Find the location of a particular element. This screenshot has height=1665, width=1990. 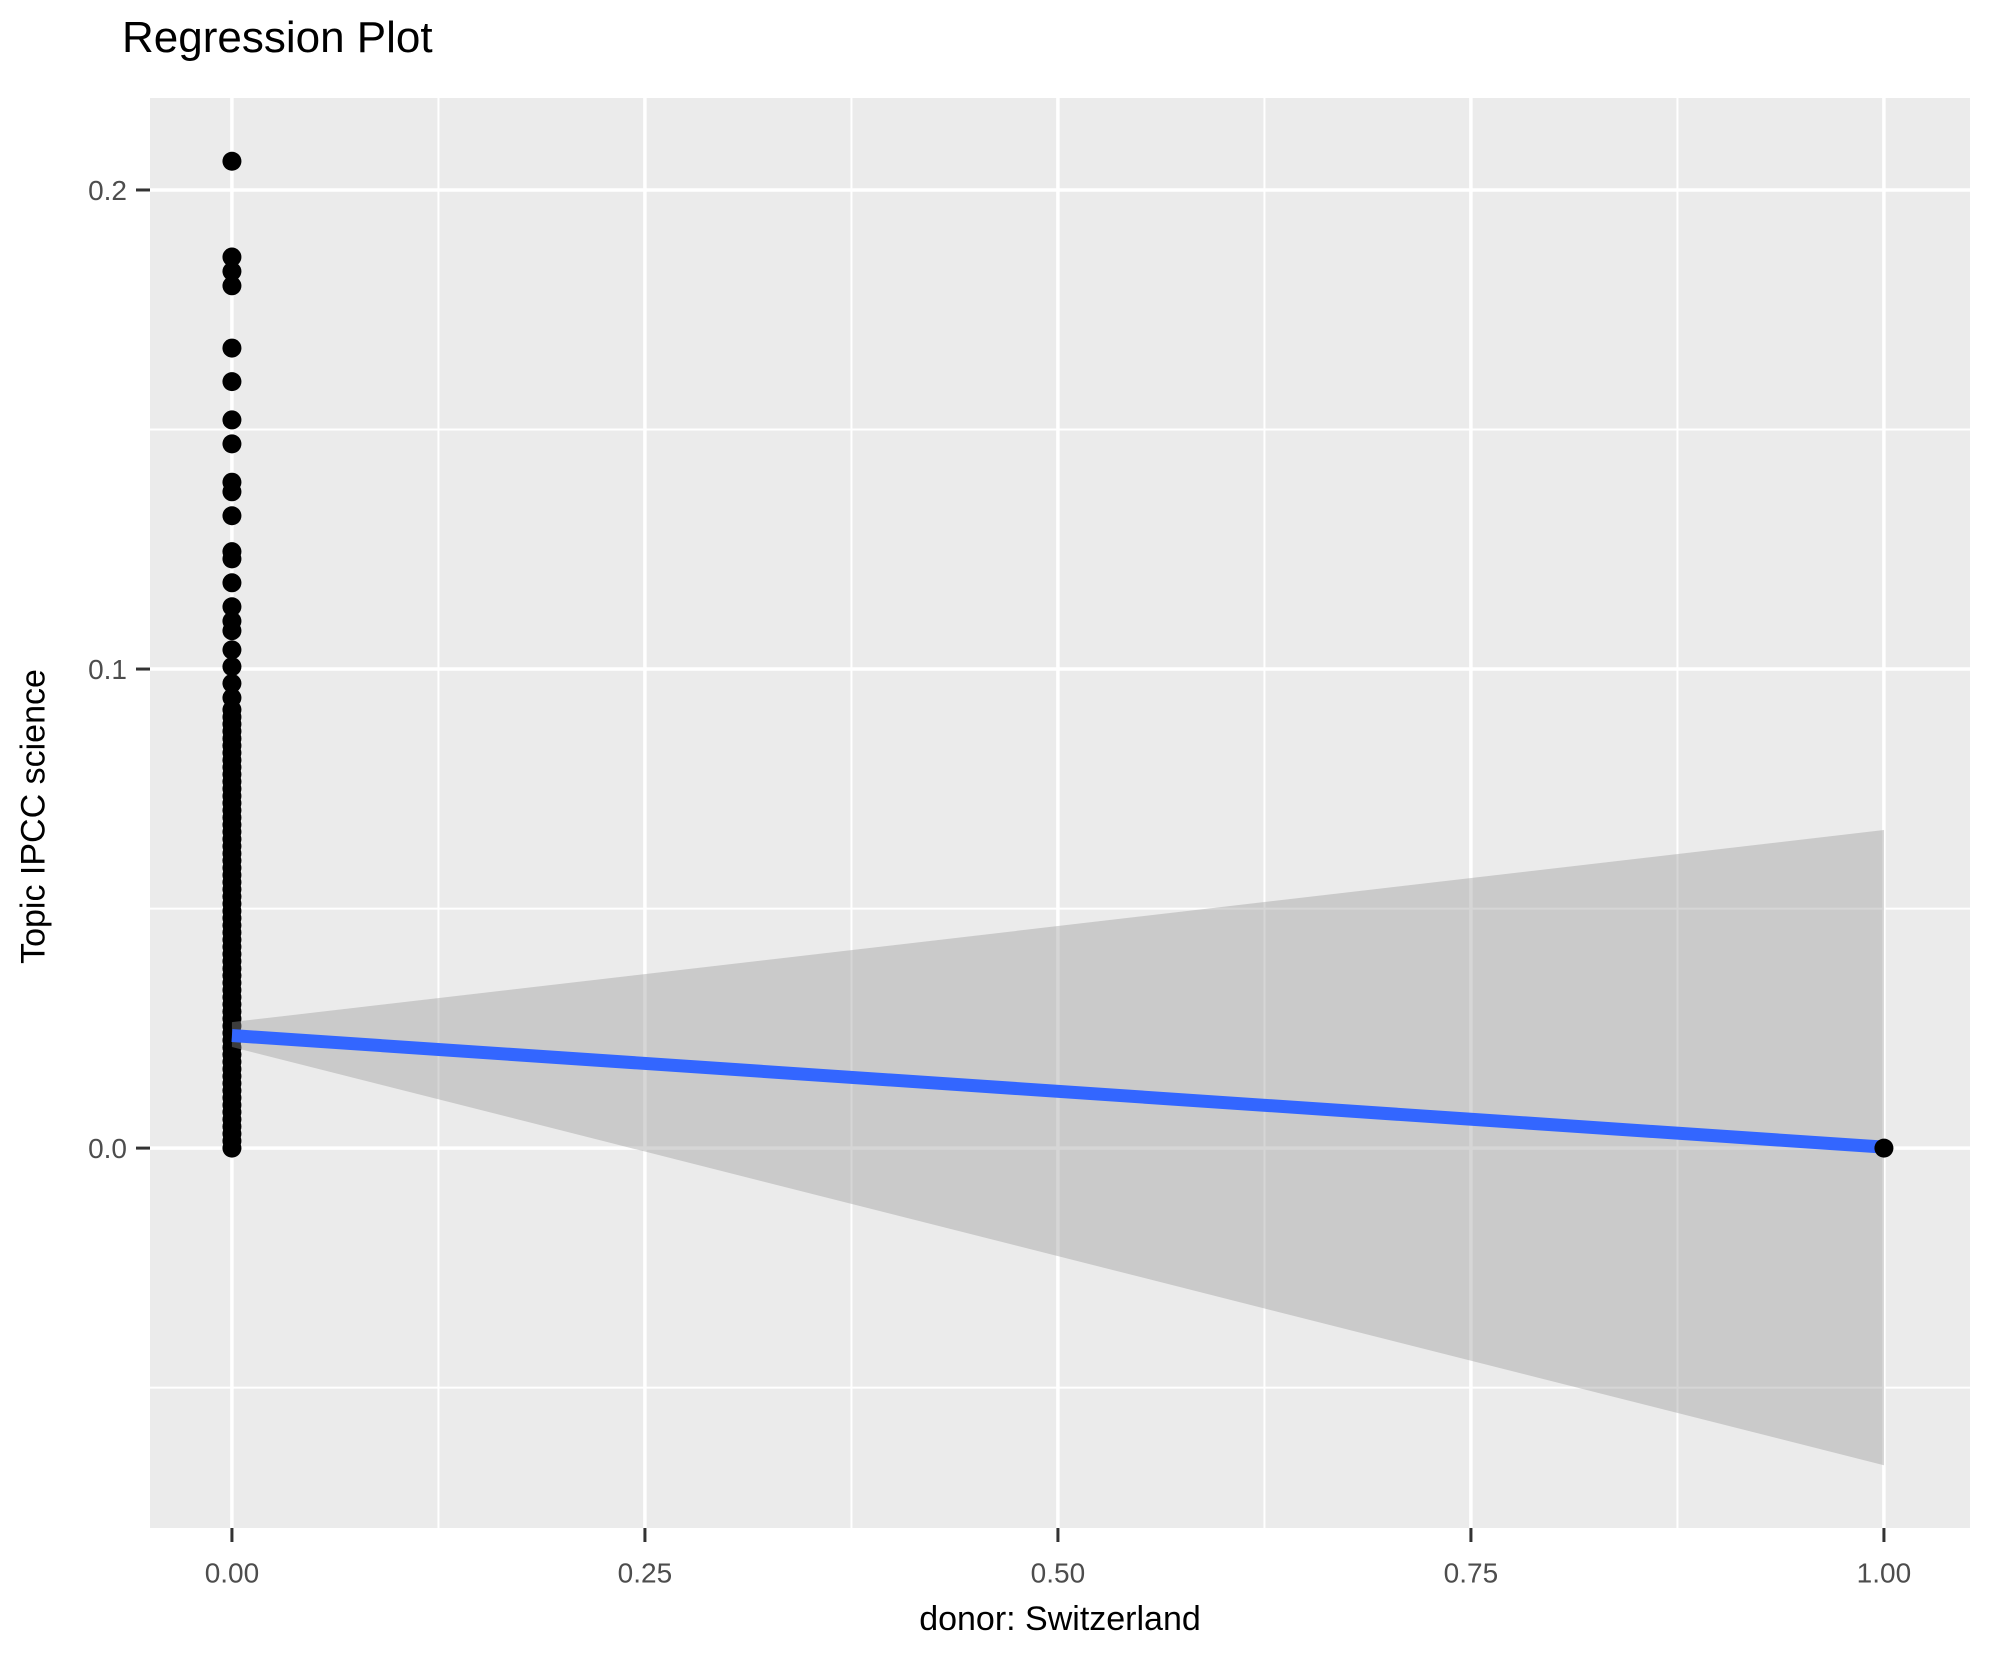

x-tick-label: 0.25 is located at coordinates (645, 1572).